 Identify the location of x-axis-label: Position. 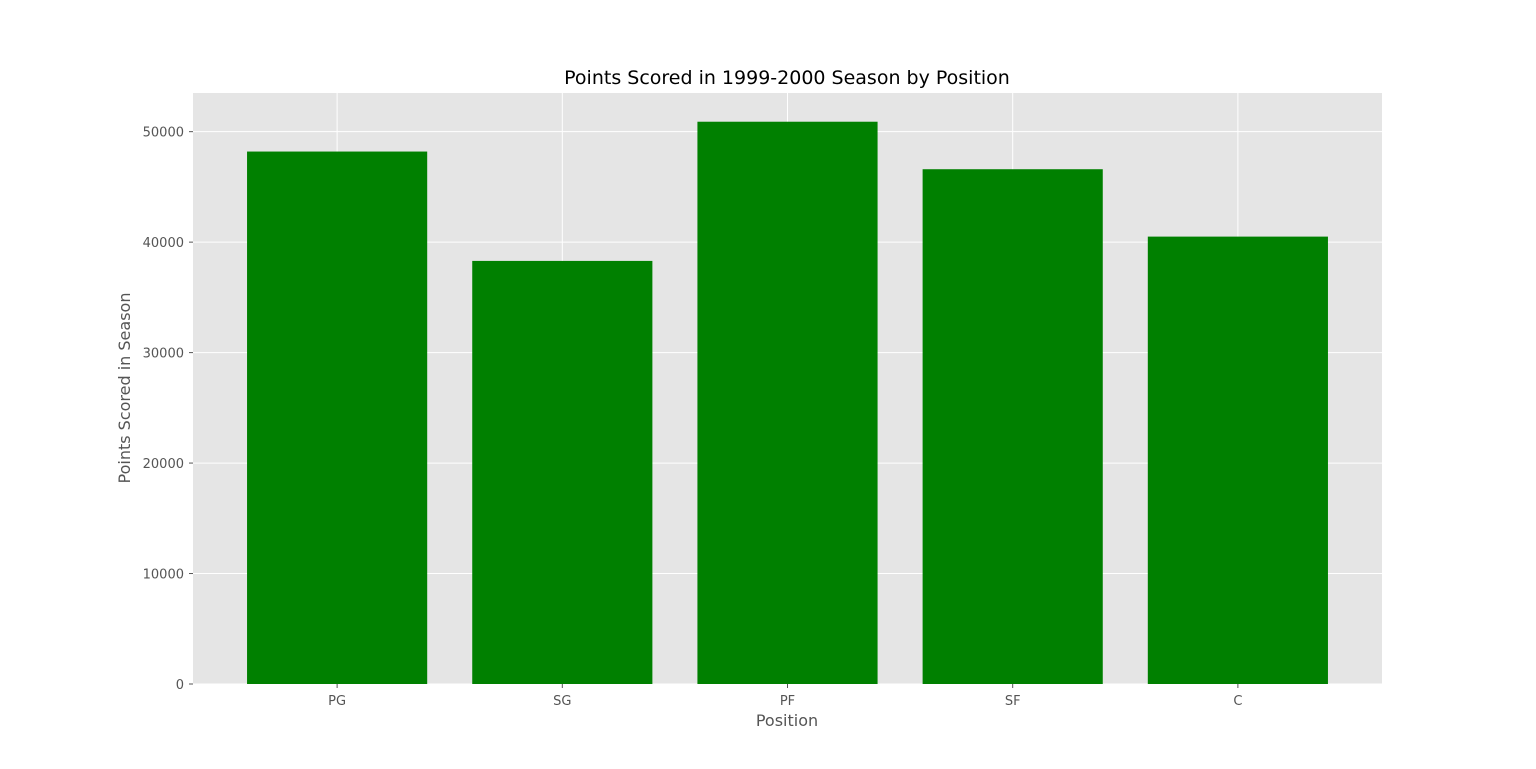
(787, 720).